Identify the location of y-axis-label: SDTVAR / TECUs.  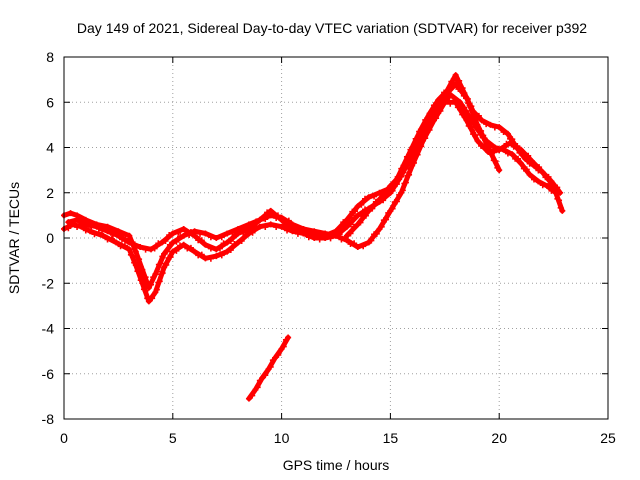
(14, 238).